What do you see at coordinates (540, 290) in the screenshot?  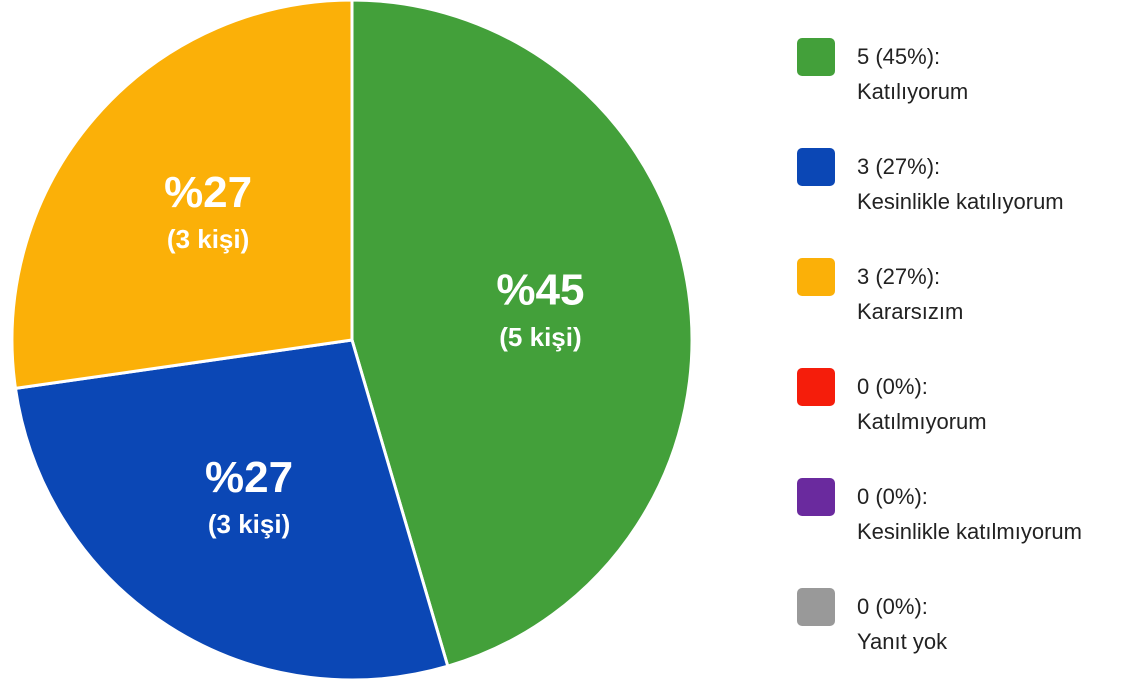 I see `slice-label: %45` at bounding box center [540, 290].